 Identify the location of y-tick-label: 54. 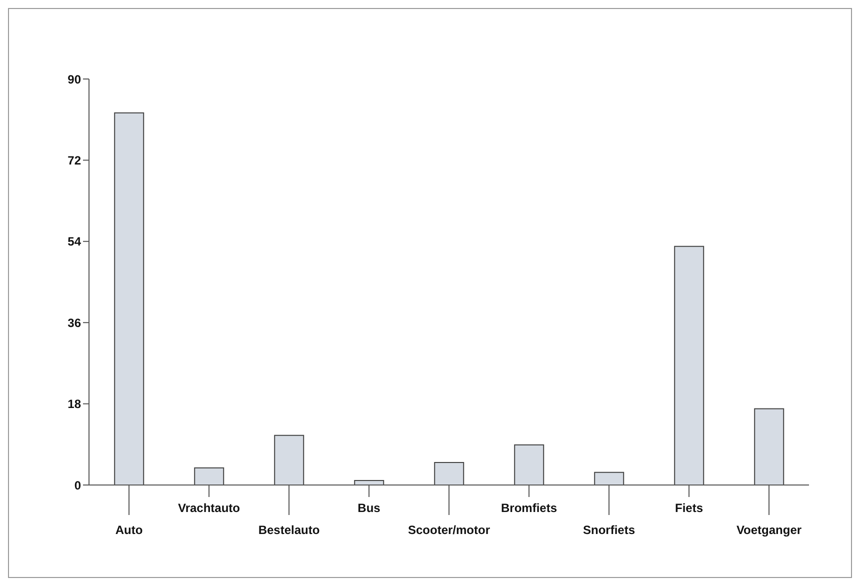
(75, 241).